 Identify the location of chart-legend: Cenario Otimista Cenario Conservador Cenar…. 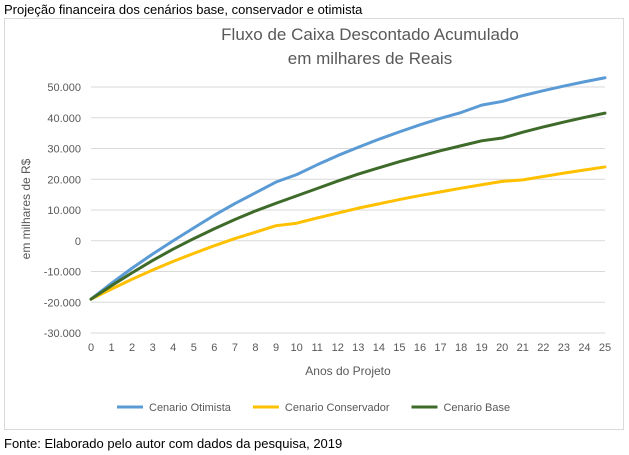
(313, 408).